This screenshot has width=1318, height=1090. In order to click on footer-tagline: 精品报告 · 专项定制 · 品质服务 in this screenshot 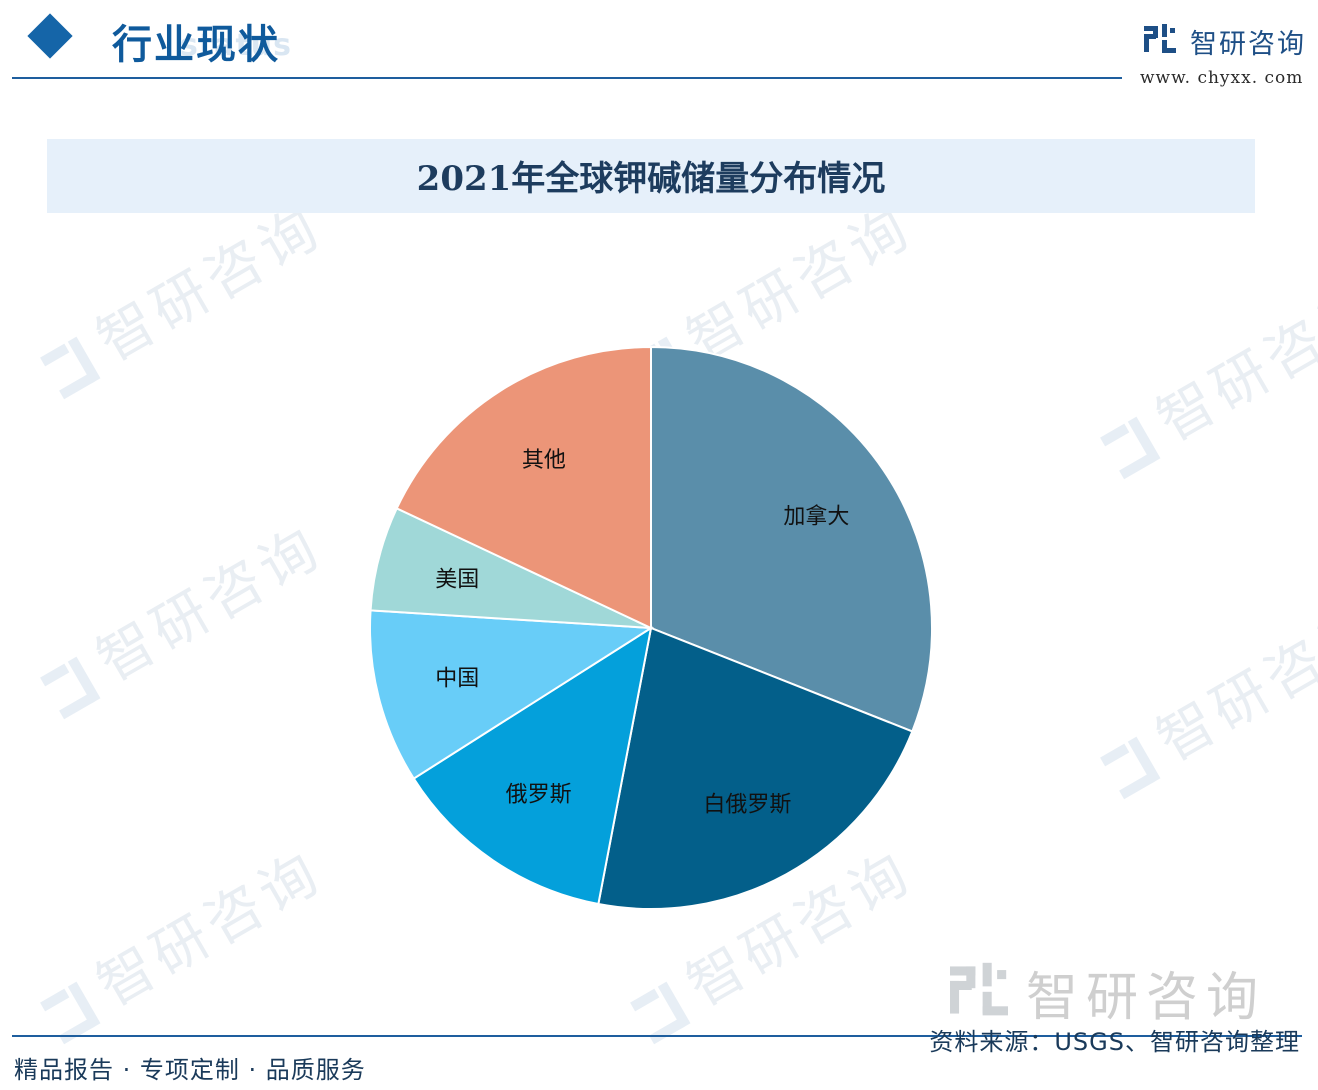, I will do `click(190, 1070)`.